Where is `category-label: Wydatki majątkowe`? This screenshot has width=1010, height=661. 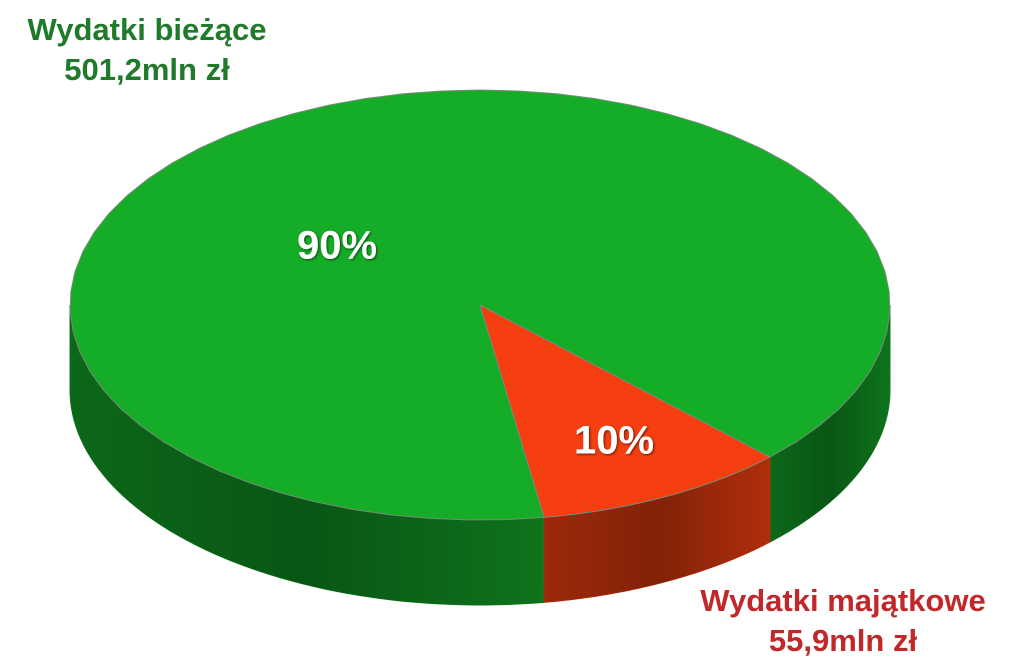 category-label: Wydatki majątkowe is located at coordinates (842, 600).